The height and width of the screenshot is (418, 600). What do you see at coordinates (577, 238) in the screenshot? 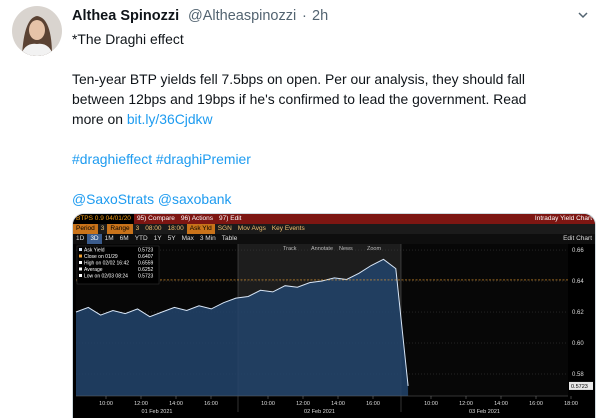
I see `edit-chart-button: Edit Chart` at bounding box center [577, 238].